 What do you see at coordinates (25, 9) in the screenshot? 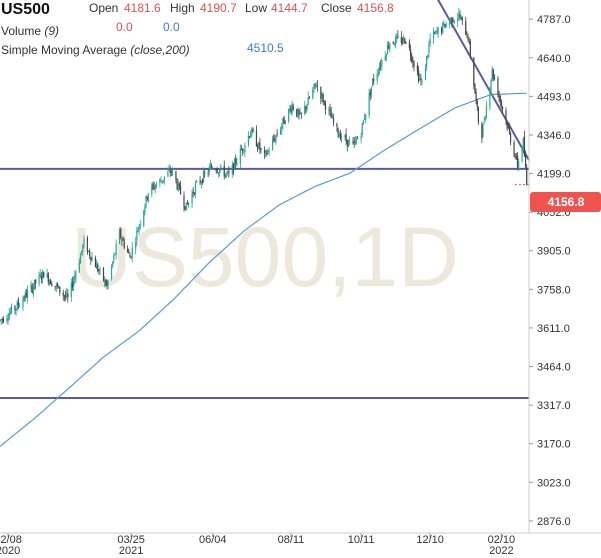
I see `symbol-title: US500` at bounding box center [25, 9].